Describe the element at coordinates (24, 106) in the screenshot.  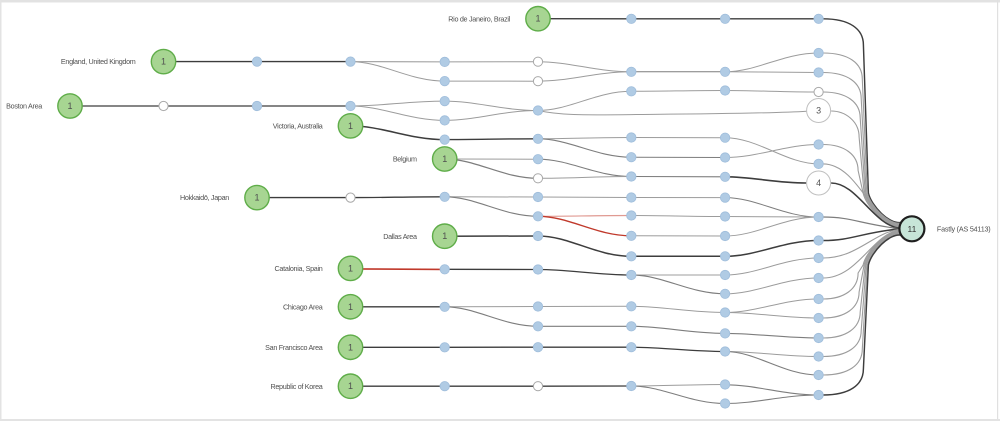
I see `svg-text: Boston Area` at that location.